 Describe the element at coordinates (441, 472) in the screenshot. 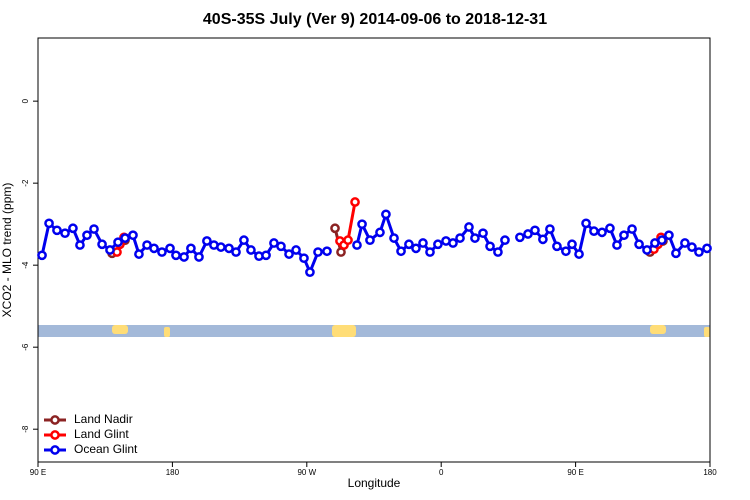

I see `x-tick-label: 0` at that location.